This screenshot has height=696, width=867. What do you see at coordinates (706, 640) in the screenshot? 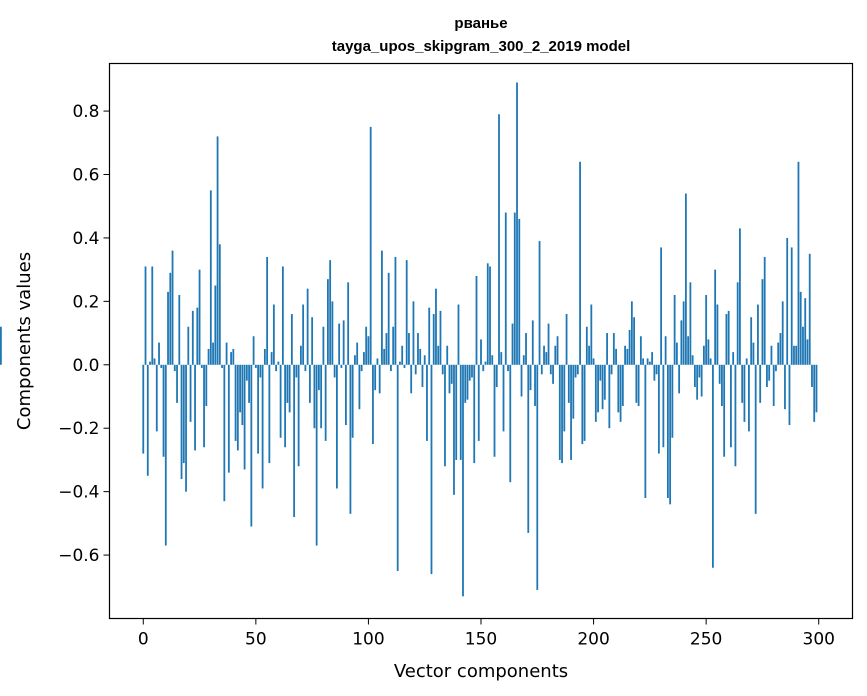
I see `x-tick-label: 250` at bounding box center [706, 640].